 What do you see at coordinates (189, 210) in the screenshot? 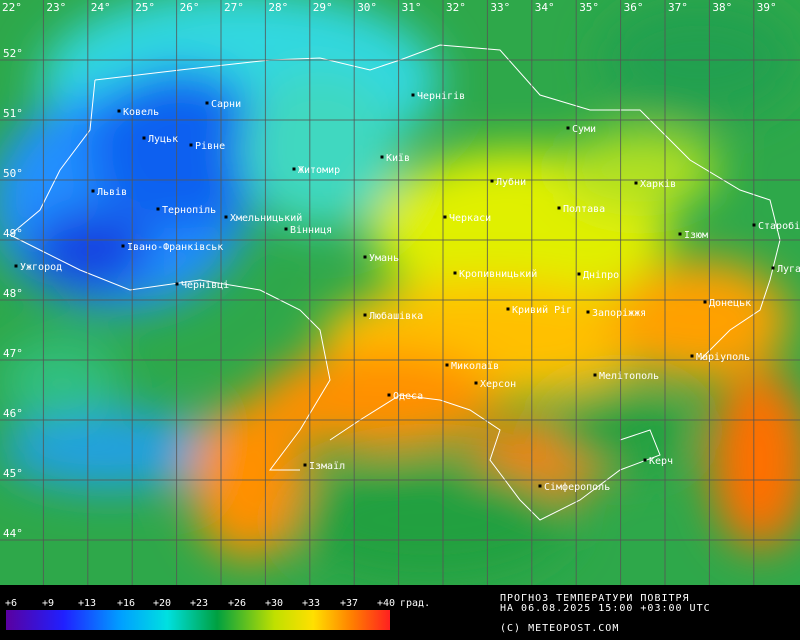
I see `city-label: Тернопіль` at bounding box center [189, 210].